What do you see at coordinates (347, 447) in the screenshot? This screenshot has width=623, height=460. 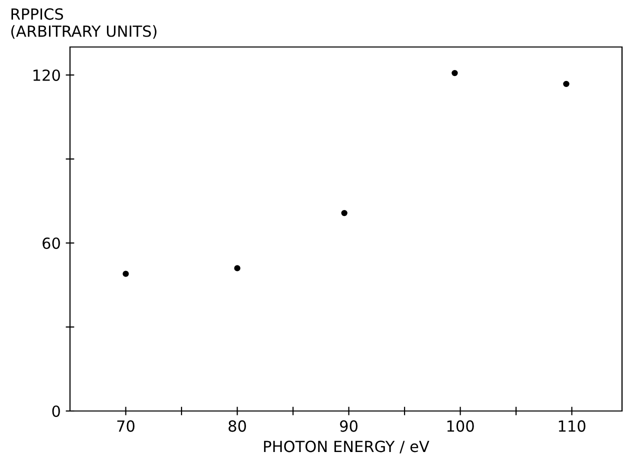 I see `x-axis-title: PHOTON ENERGY / eV` at bounding box center [347, 447].